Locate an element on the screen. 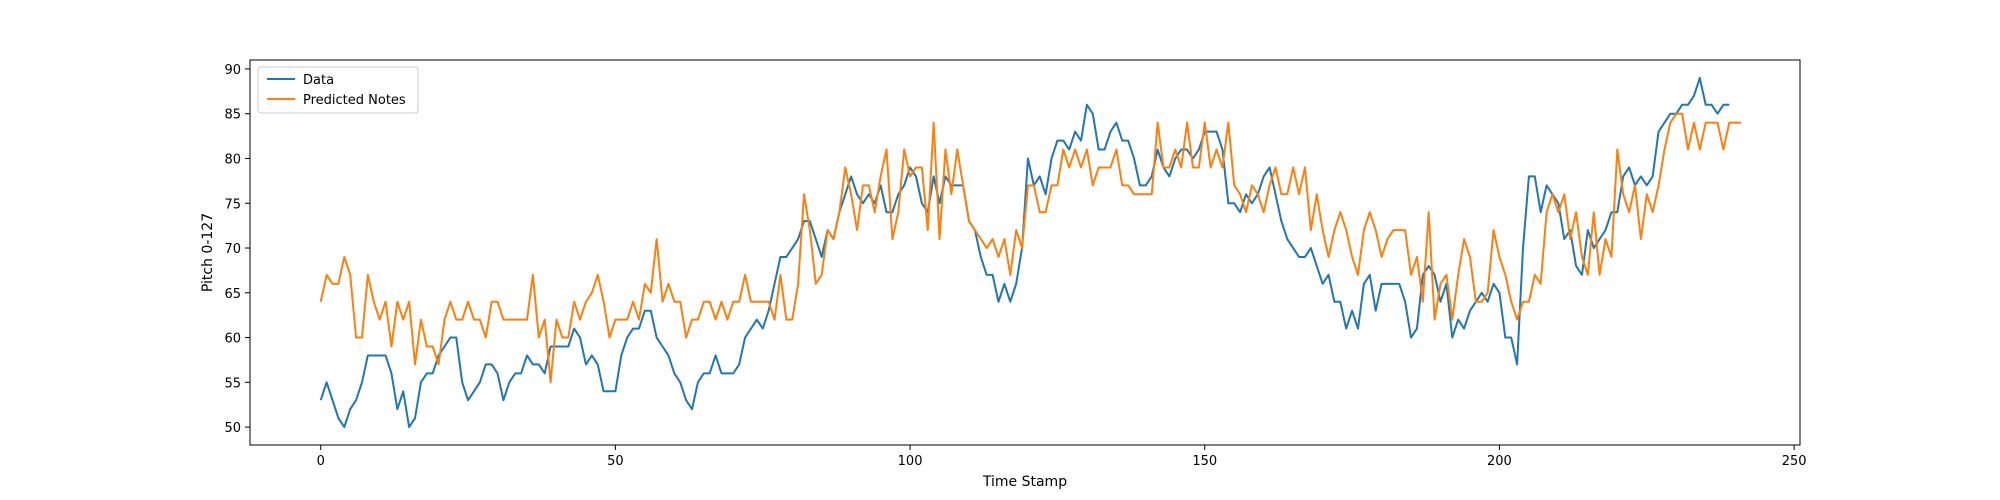 The height and width of the screenshot is (500, 2000). y-tick-label: 90 is located at coordinates (232, 70).